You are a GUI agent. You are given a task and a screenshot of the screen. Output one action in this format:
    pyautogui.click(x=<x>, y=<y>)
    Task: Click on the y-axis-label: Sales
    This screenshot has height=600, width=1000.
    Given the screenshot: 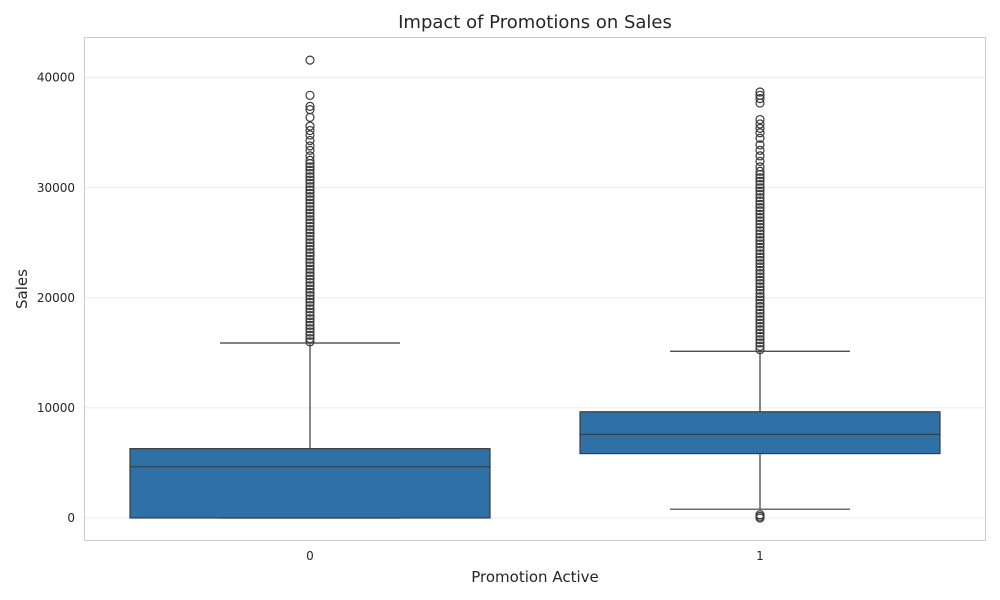 What is the action you would take?
    pyautogui.click(x=22, y=289)
    